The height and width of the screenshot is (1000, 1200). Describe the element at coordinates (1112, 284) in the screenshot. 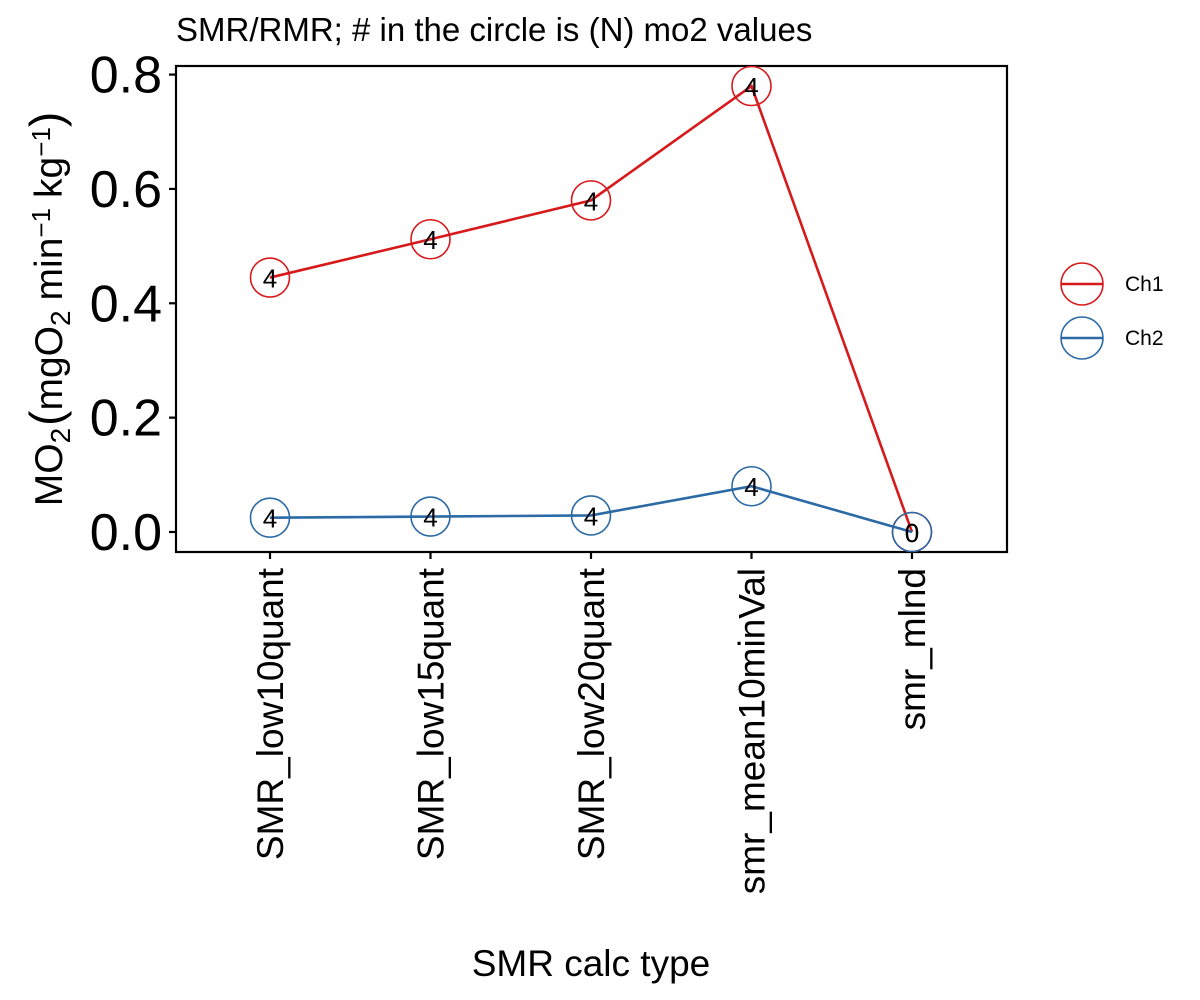

I see `legend-item-ch1: Ch1` at that location.